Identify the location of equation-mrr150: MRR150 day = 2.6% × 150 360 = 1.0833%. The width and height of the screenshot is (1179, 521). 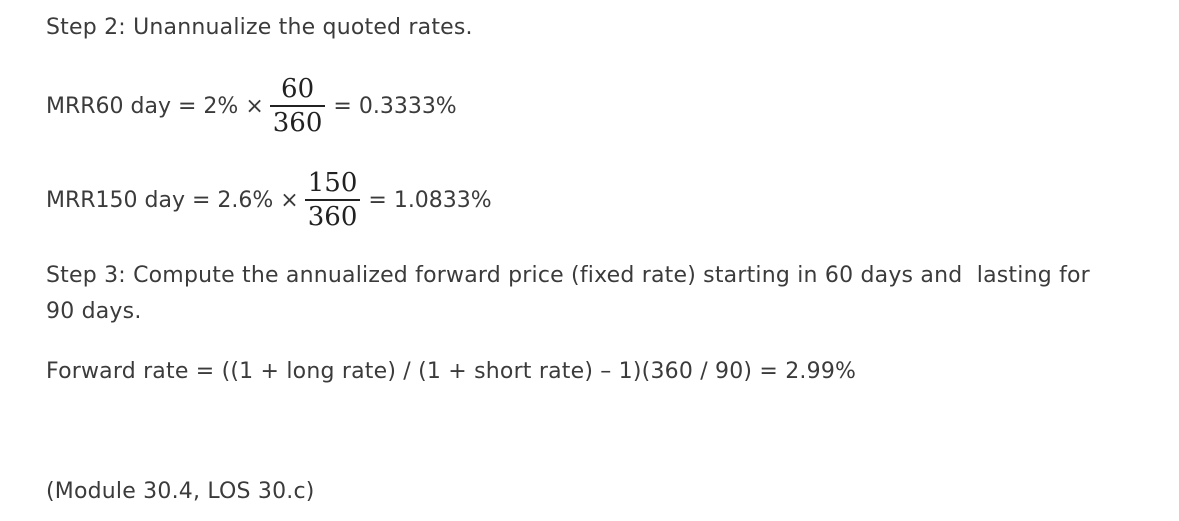
(269, 200).